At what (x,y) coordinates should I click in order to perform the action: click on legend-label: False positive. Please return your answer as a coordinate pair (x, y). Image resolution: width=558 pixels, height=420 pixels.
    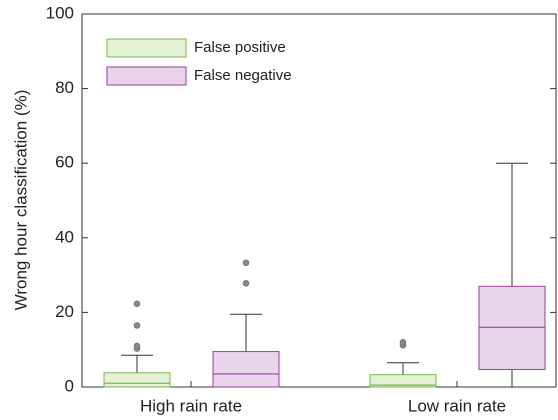
    Looking at the image, I should click on (240, 47).